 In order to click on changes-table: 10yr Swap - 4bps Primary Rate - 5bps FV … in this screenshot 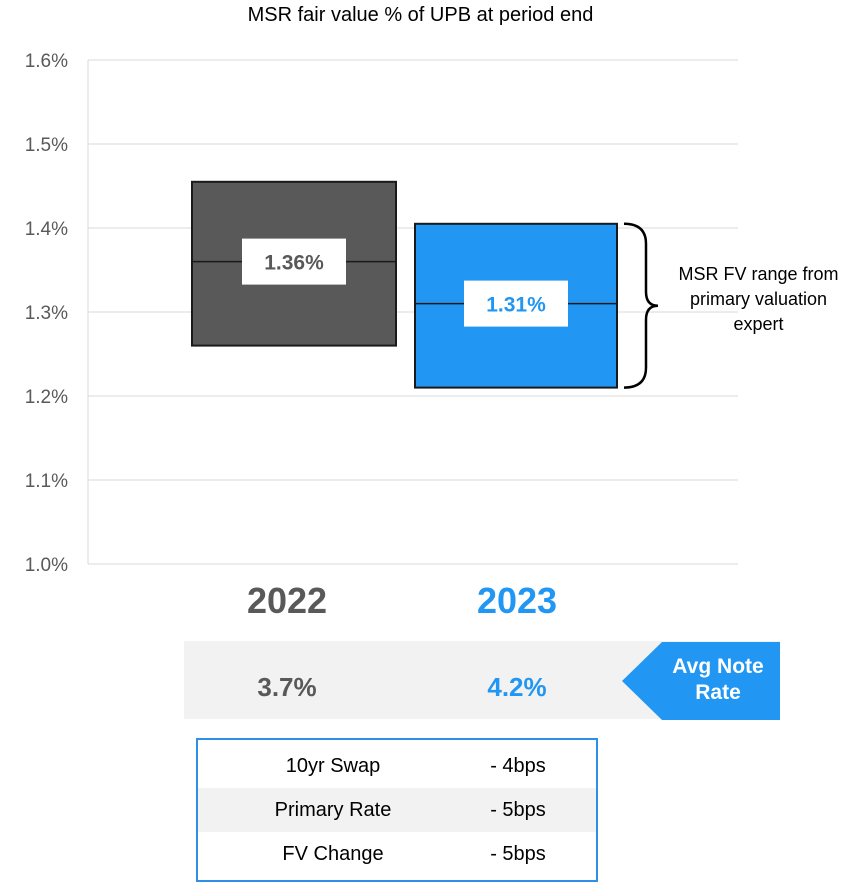, I will do `click(397, 810)`.